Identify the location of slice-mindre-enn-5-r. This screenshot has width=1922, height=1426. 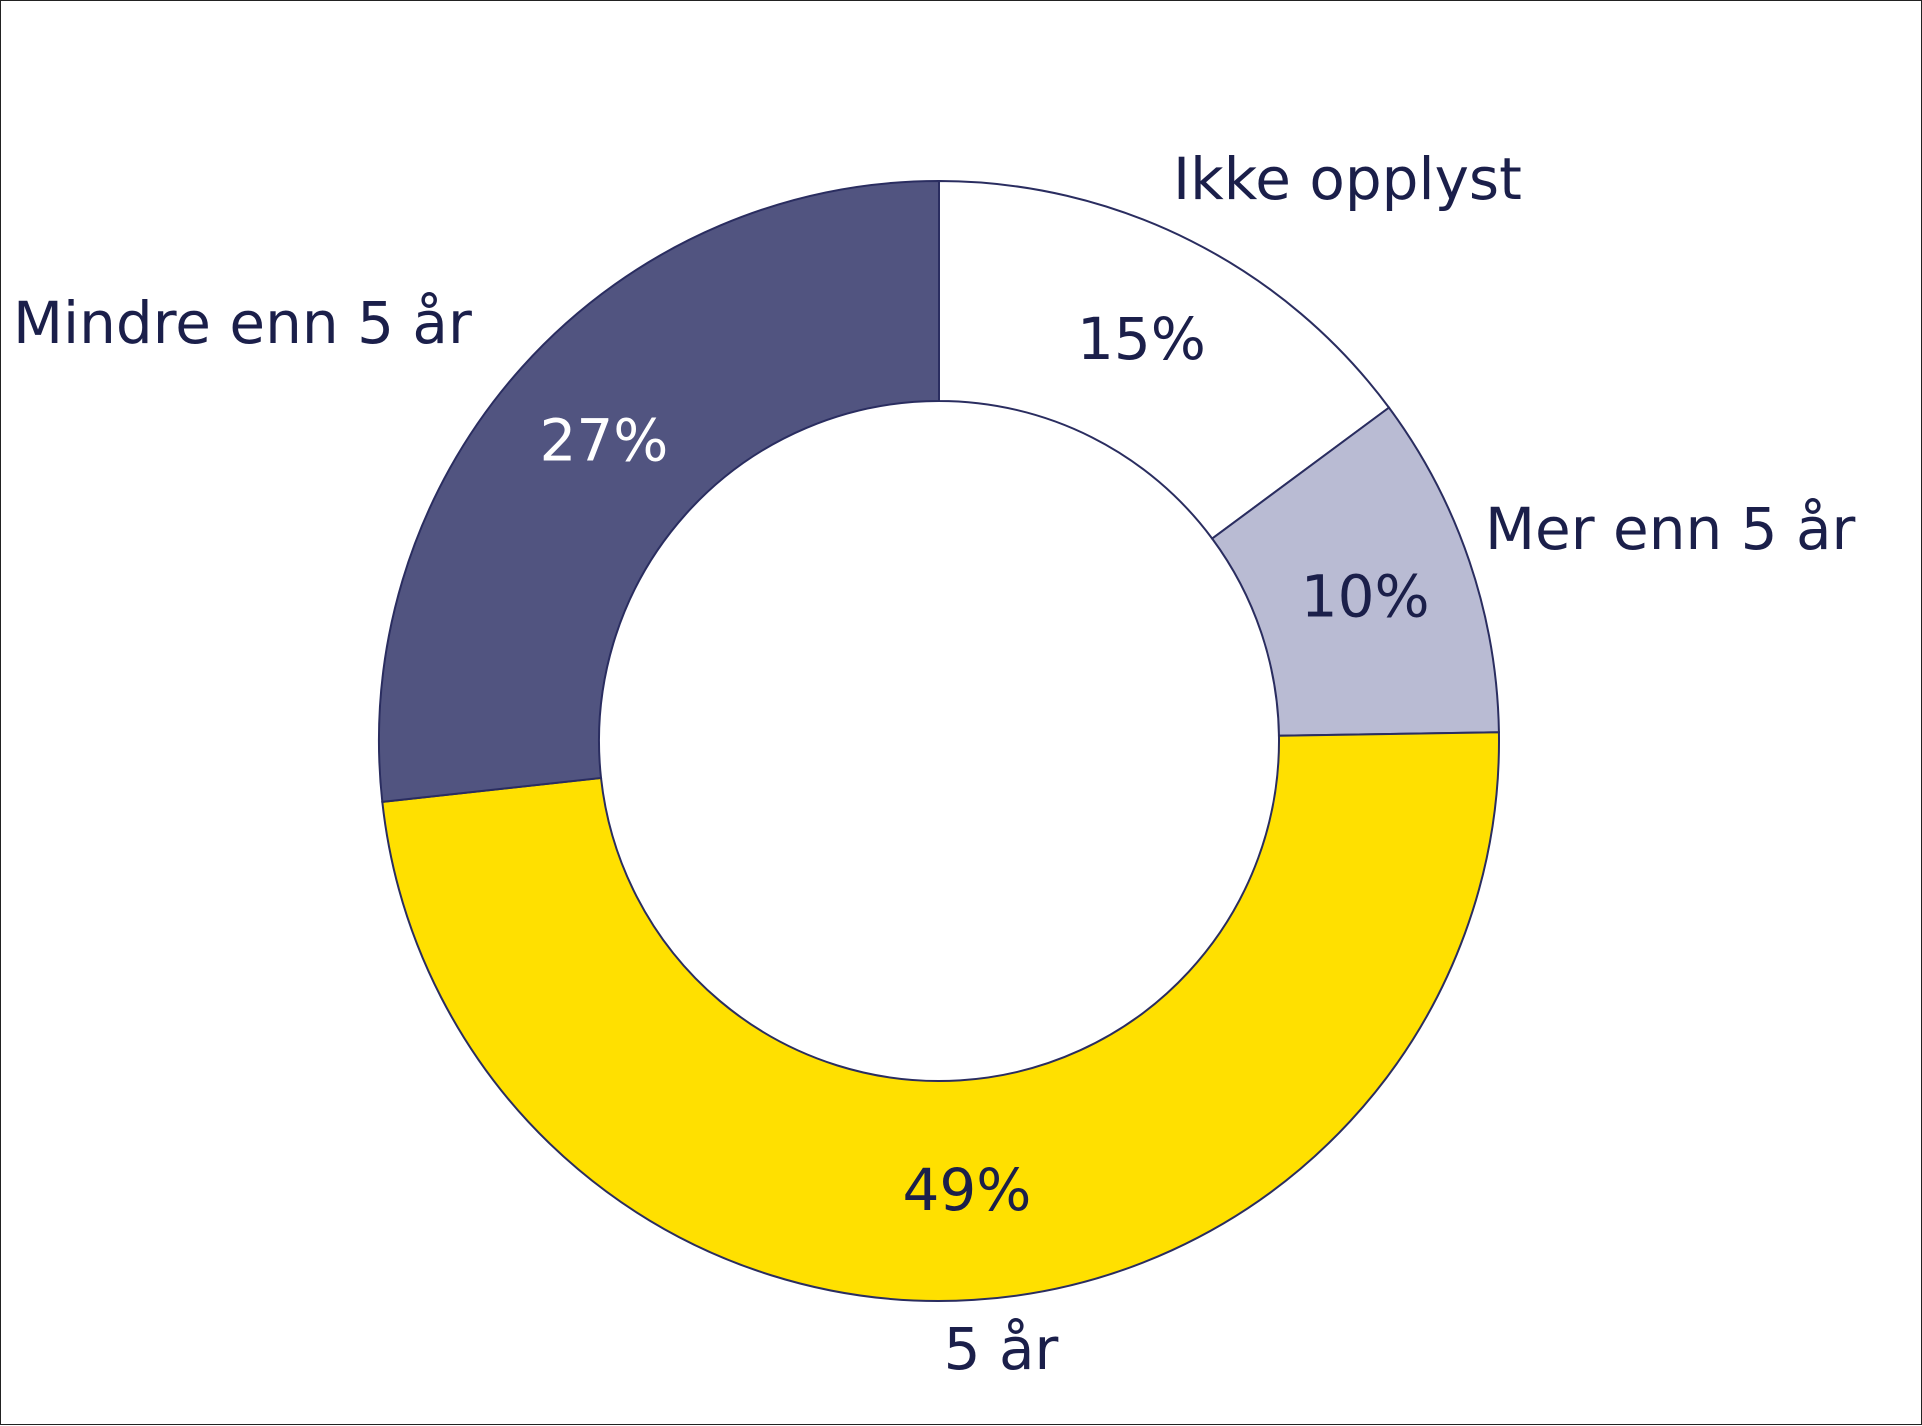
(659, 491).